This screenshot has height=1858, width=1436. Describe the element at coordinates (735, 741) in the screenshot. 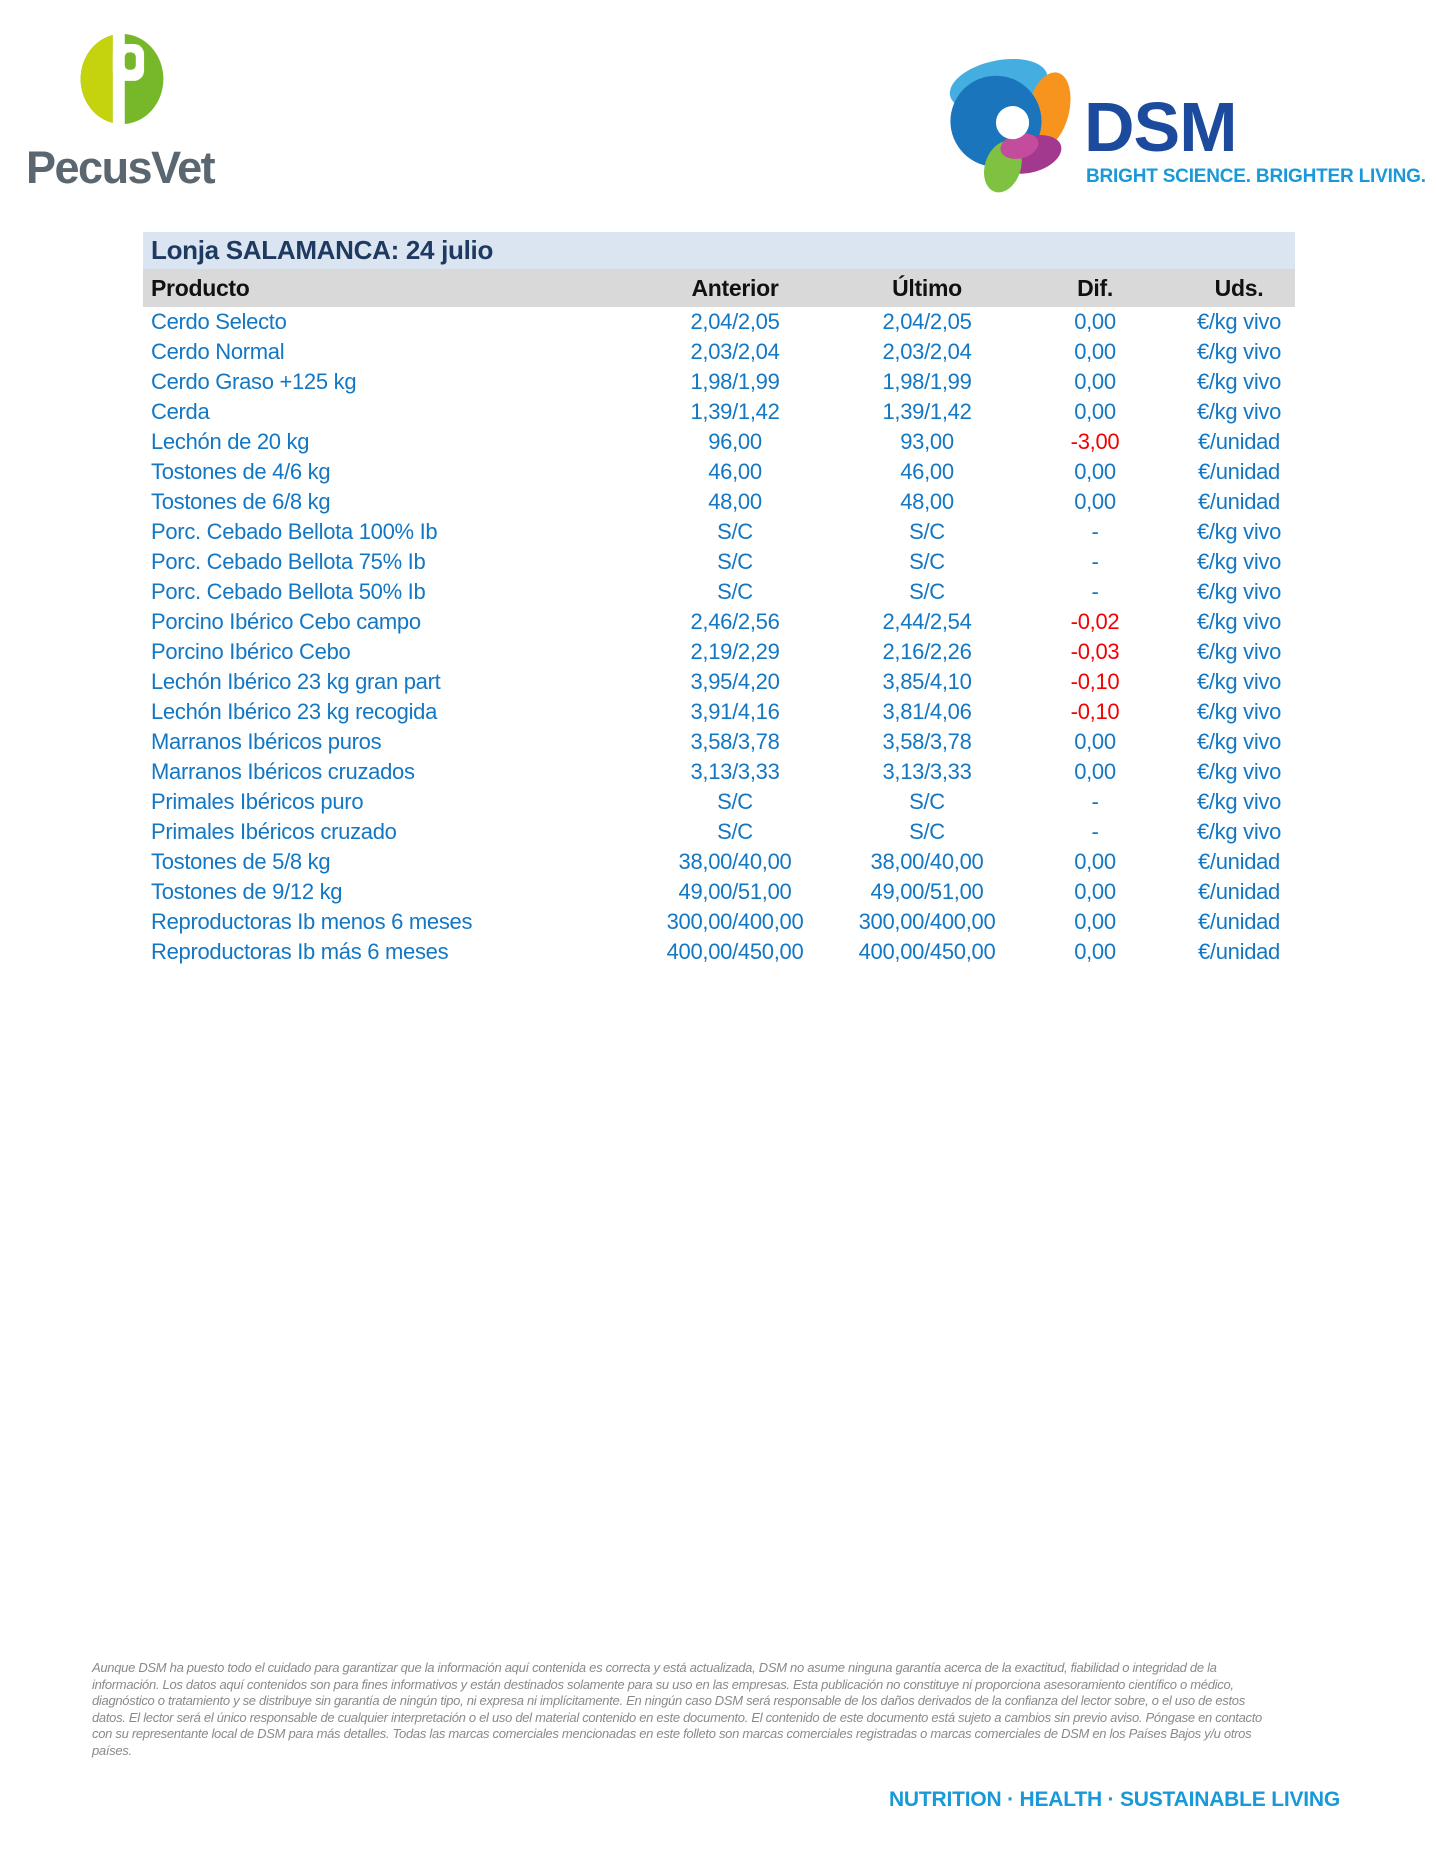

I see `cell-anterior: 3,58/3,78` at that location.